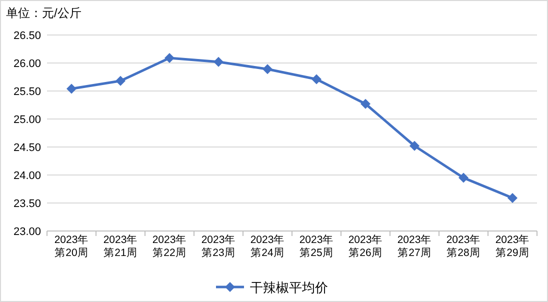  I want to click on y-tick-label: 23.00, so click(27, 232).